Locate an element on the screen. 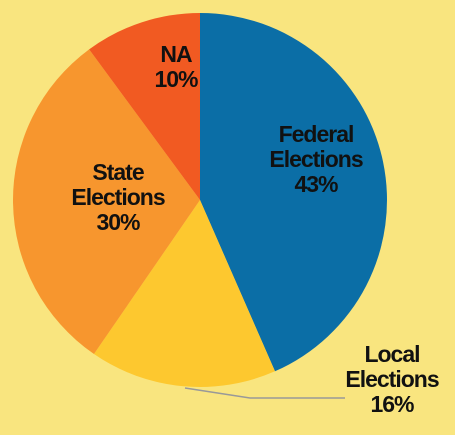  value-label: 30% is located at coordinates (118, 222).